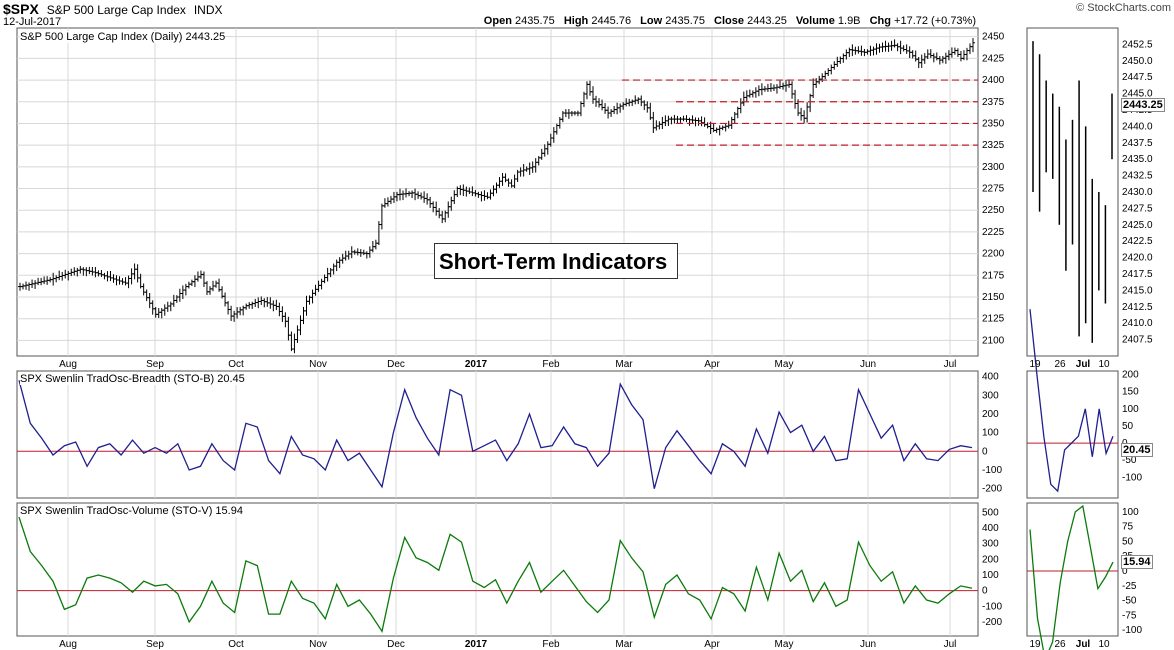  I want to click on bottom-x-tick-label: Oct, so click(236, 644).